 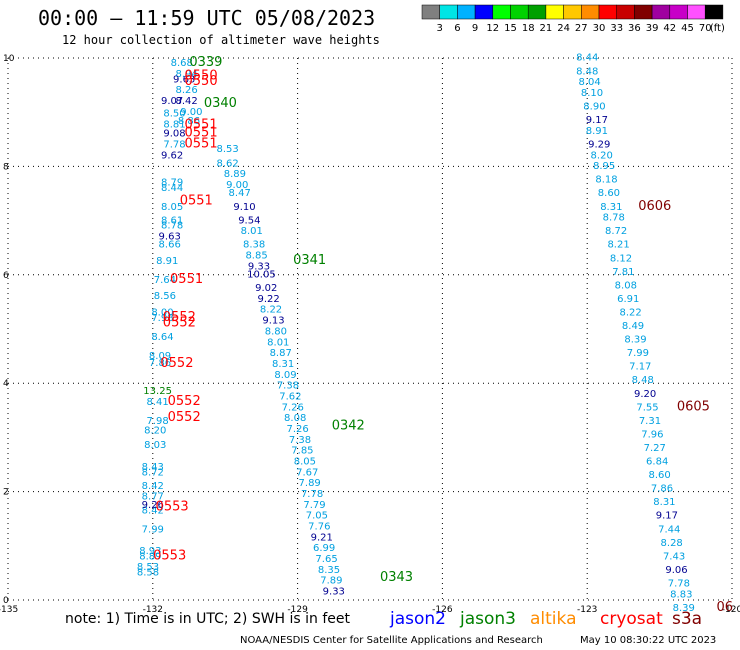 What do you see at coordinates (492, 28) in the screenshot?
I see `scale-label: 12` at bounding box center [492, 28].